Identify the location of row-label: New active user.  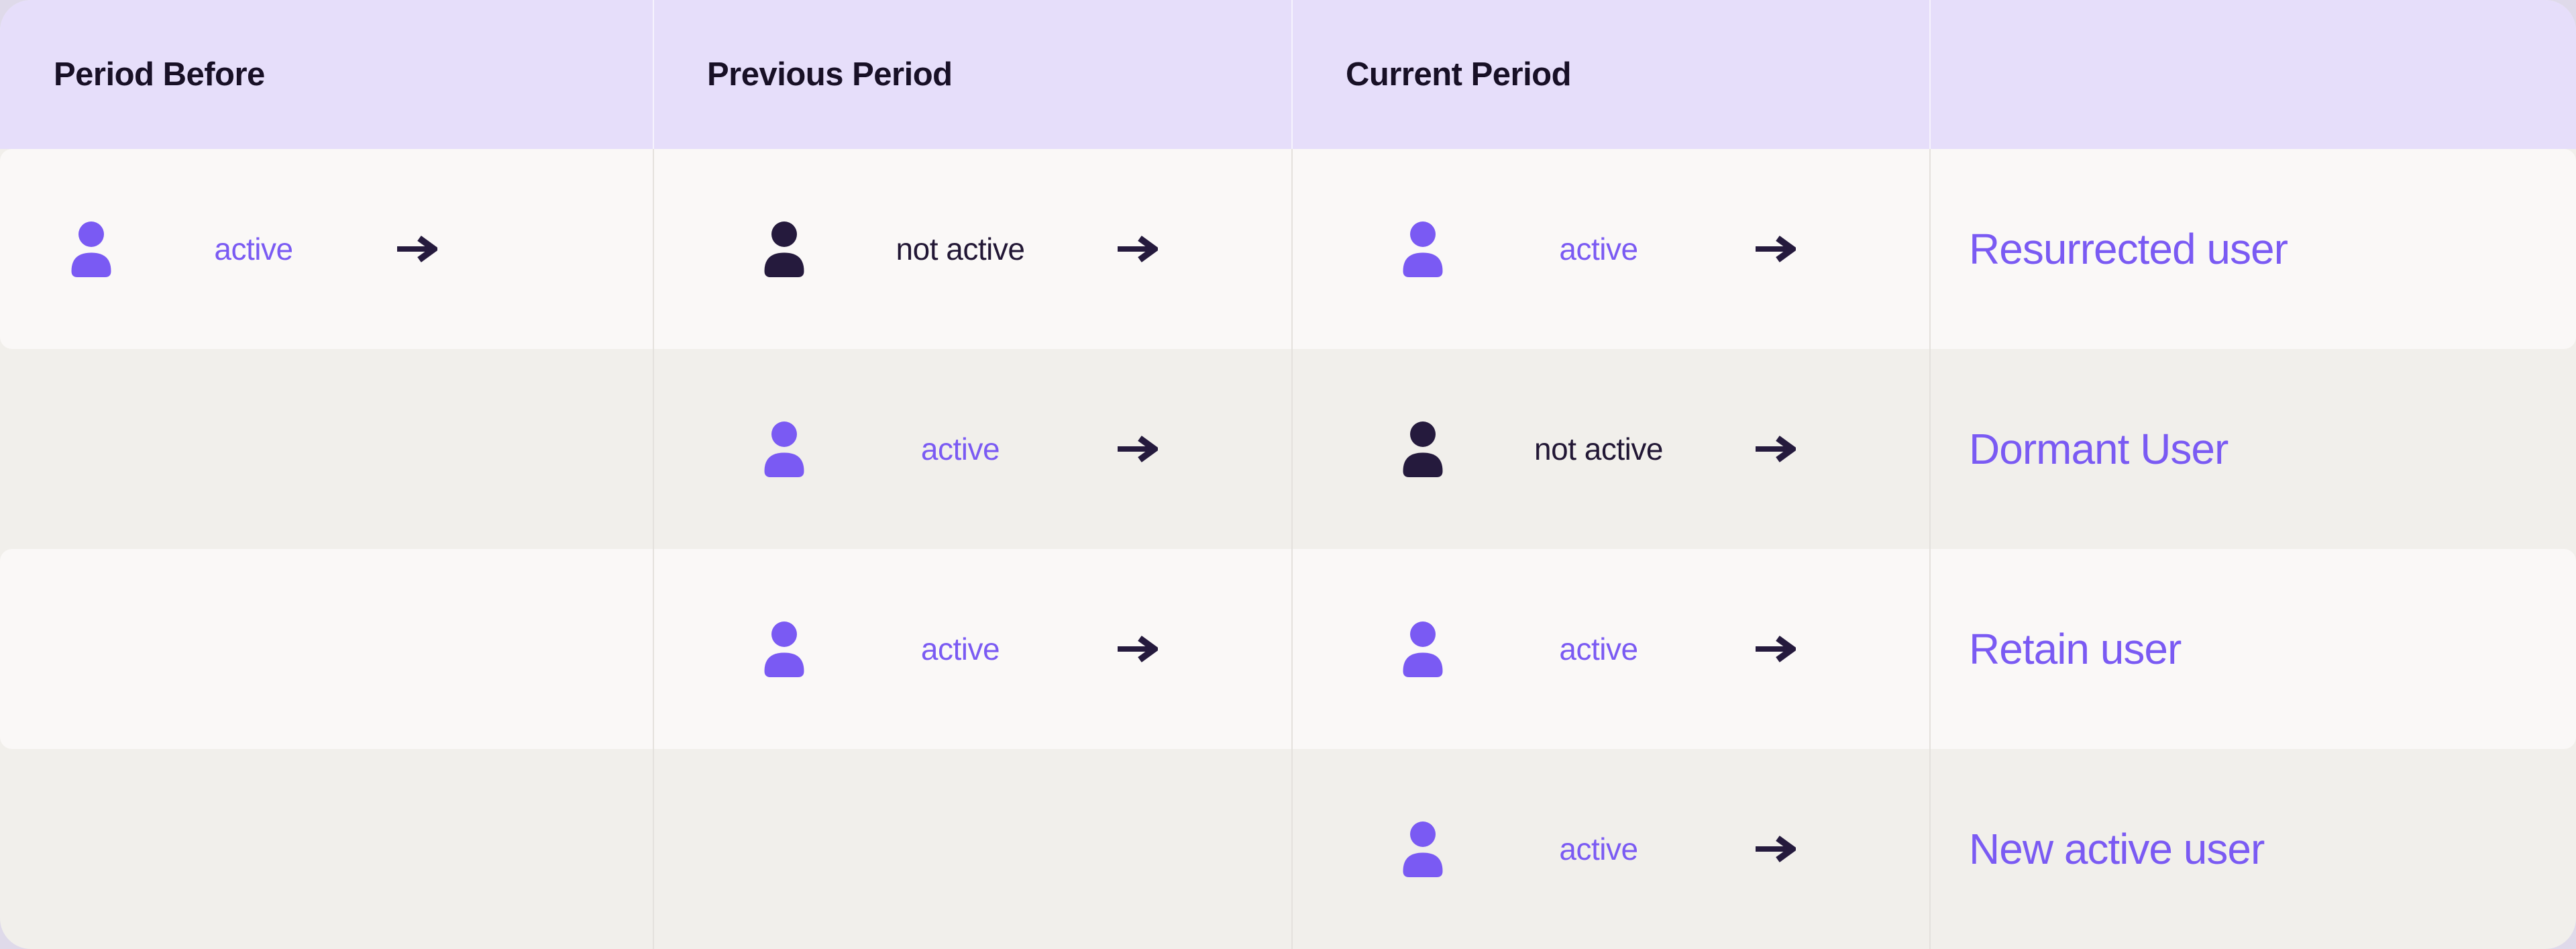
(2117, 849).